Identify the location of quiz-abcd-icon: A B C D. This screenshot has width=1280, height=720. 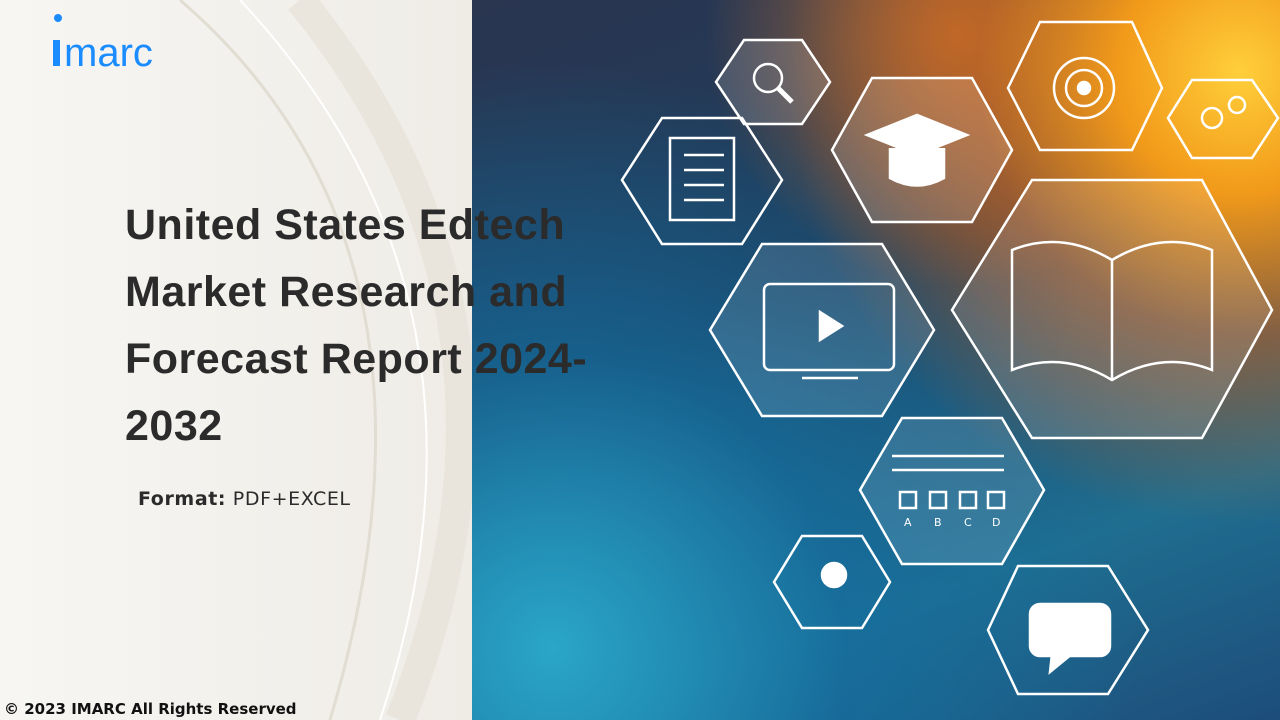
(952, 491).